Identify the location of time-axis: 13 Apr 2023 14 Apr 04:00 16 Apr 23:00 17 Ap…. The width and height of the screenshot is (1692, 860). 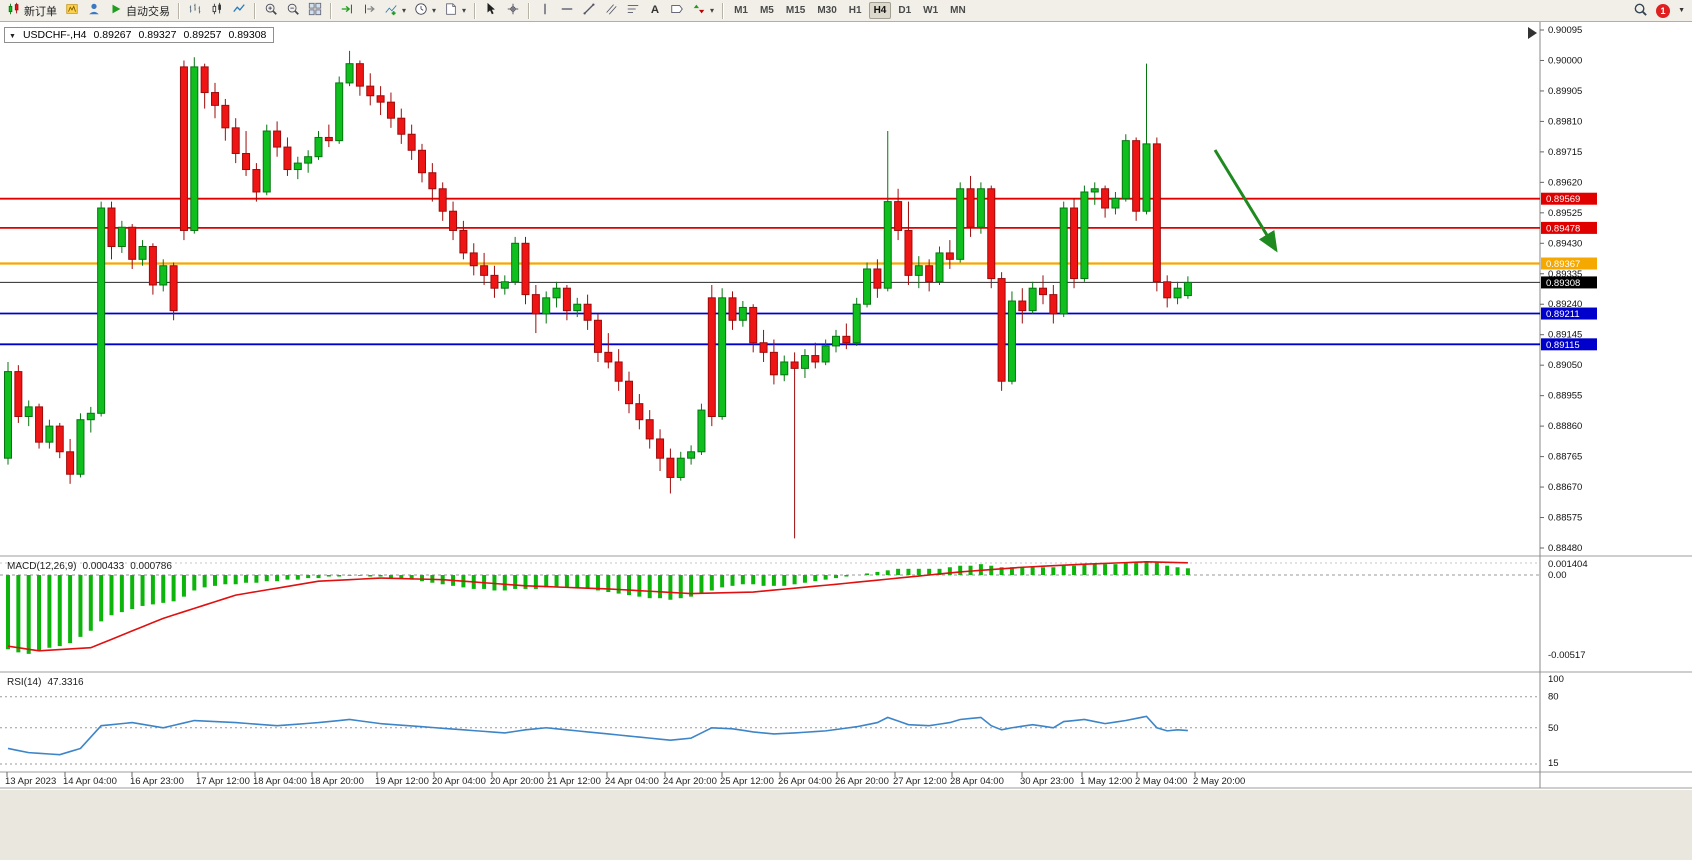
(625, 779).